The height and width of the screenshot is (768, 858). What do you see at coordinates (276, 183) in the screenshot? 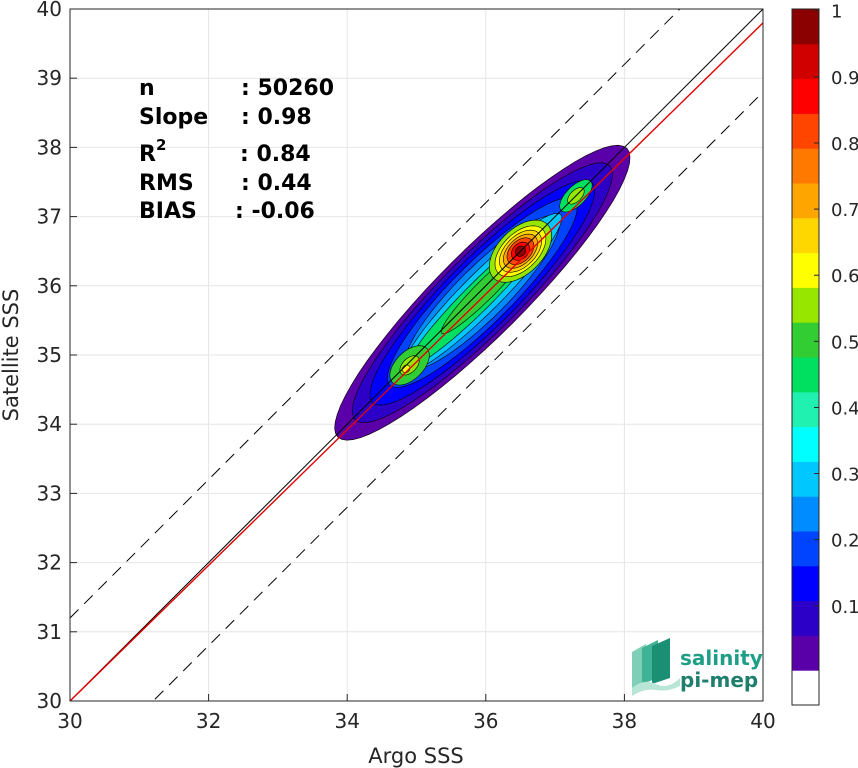
I see `stat-rms-value: : 0.44` at bounding box center [276, 183].